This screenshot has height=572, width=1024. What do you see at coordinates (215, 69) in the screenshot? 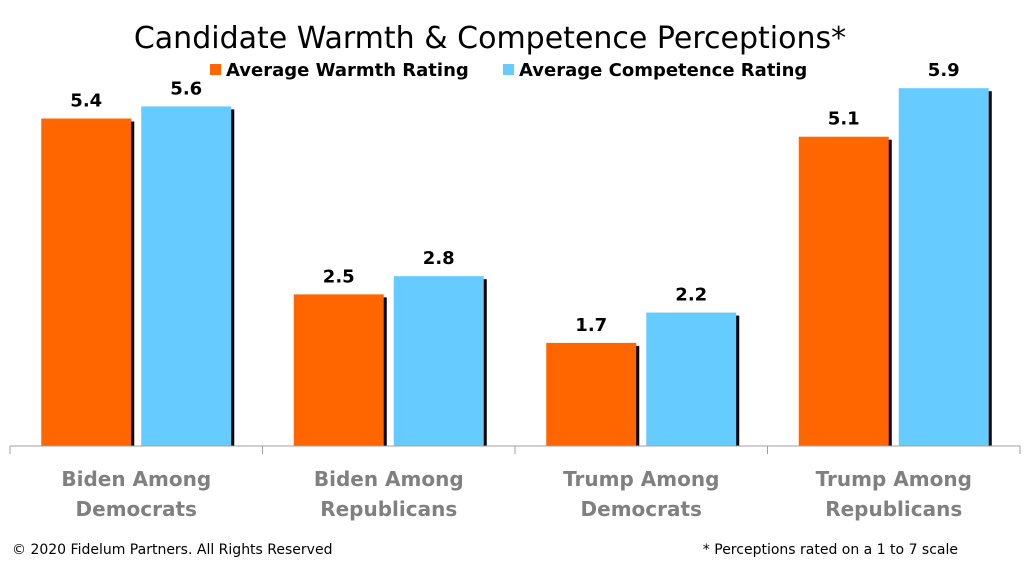
I see `legend-swatch-warmth` at bounding box center [215, 69].